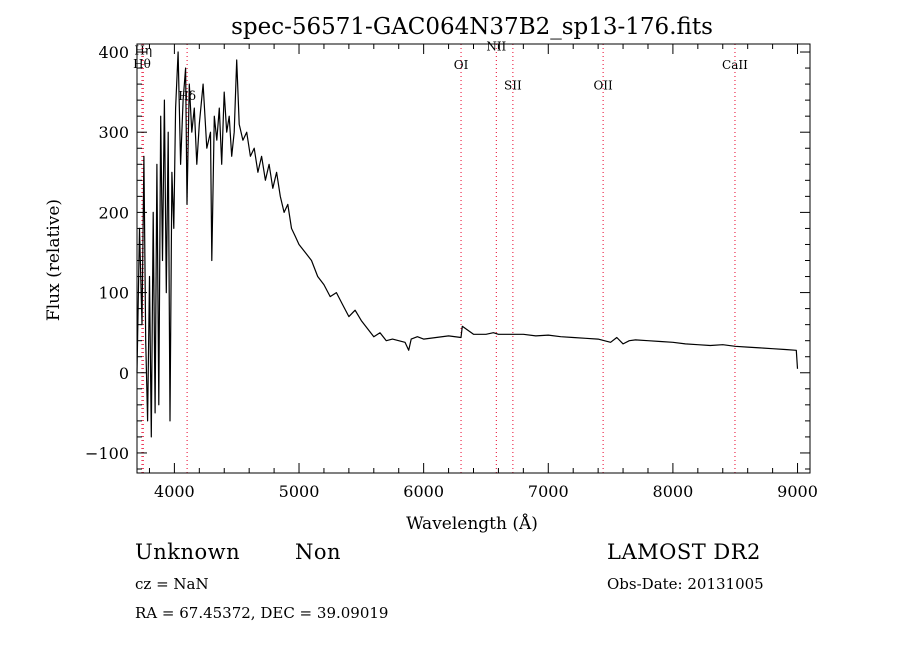 Image resolution: width=900 pixels, height=650 pixels. I want to click on line-marker-label: NII, so click(496, 46).